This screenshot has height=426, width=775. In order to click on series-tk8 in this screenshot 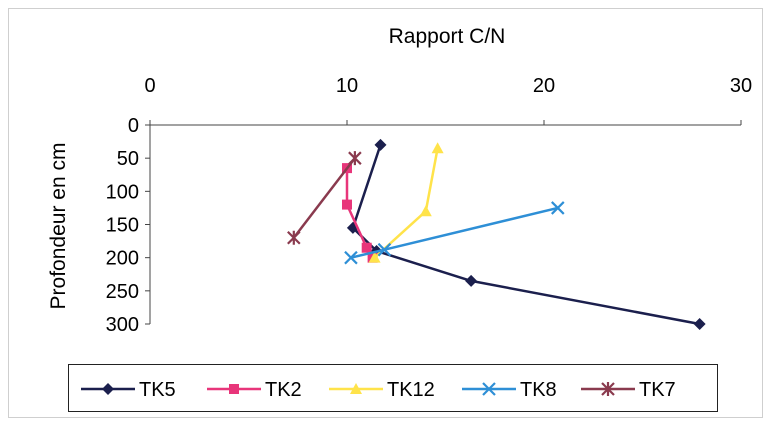, I will do `click(454, 233)`.